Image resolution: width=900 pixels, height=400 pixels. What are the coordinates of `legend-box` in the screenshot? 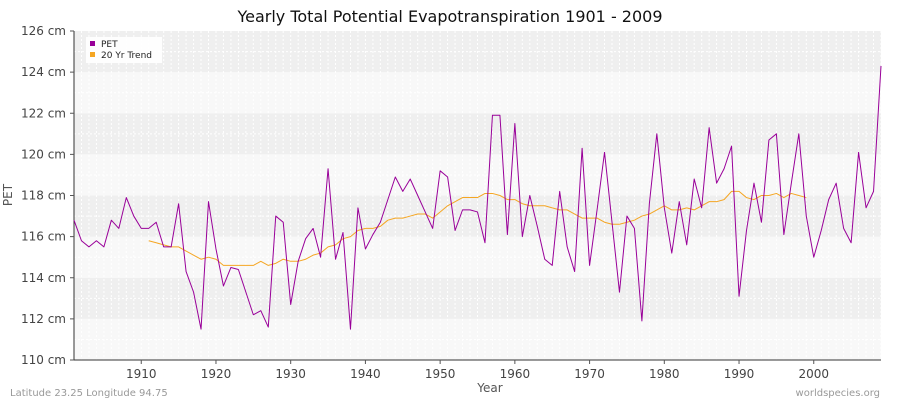 It's located at (124, 50).